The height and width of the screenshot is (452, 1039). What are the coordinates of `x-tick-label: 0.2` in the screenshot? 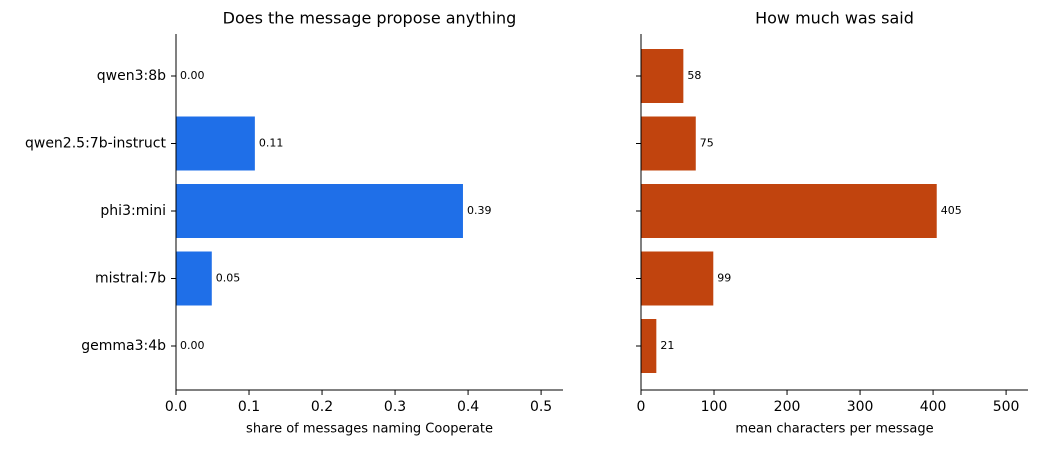 It's located at (322, 407).